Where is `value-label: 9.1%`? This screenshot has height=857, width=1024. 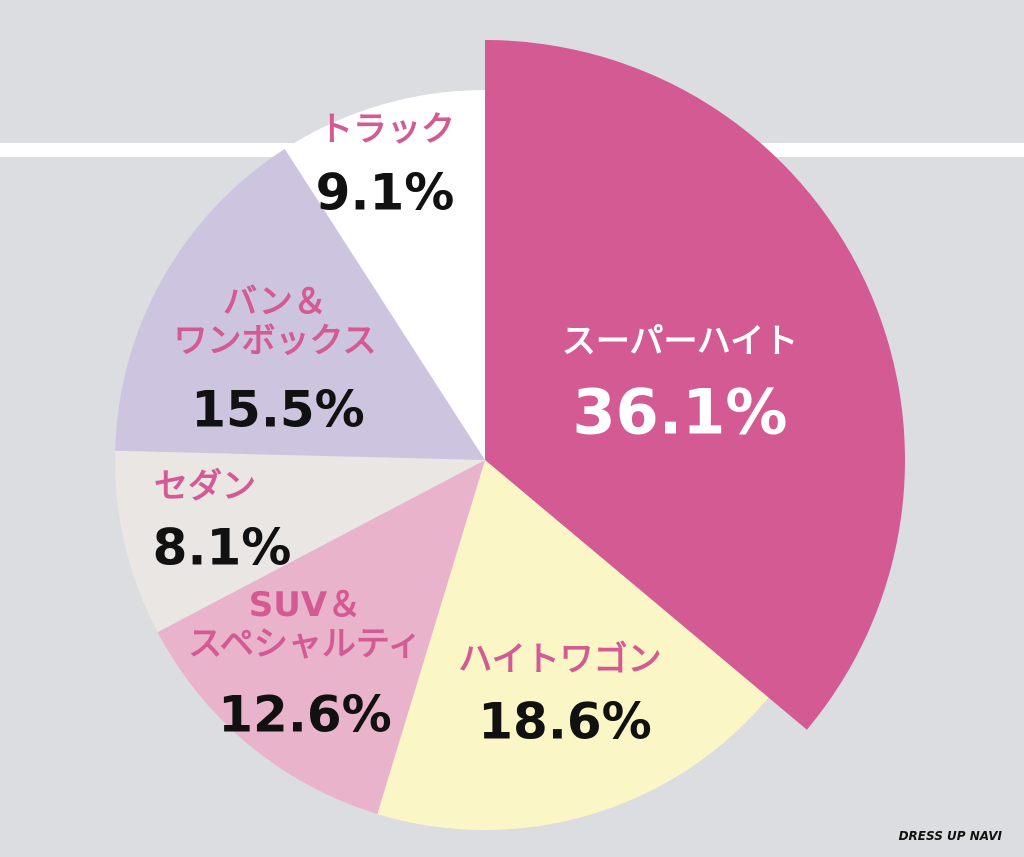
value-label: 9.1% is located at coordinates (385, 192).